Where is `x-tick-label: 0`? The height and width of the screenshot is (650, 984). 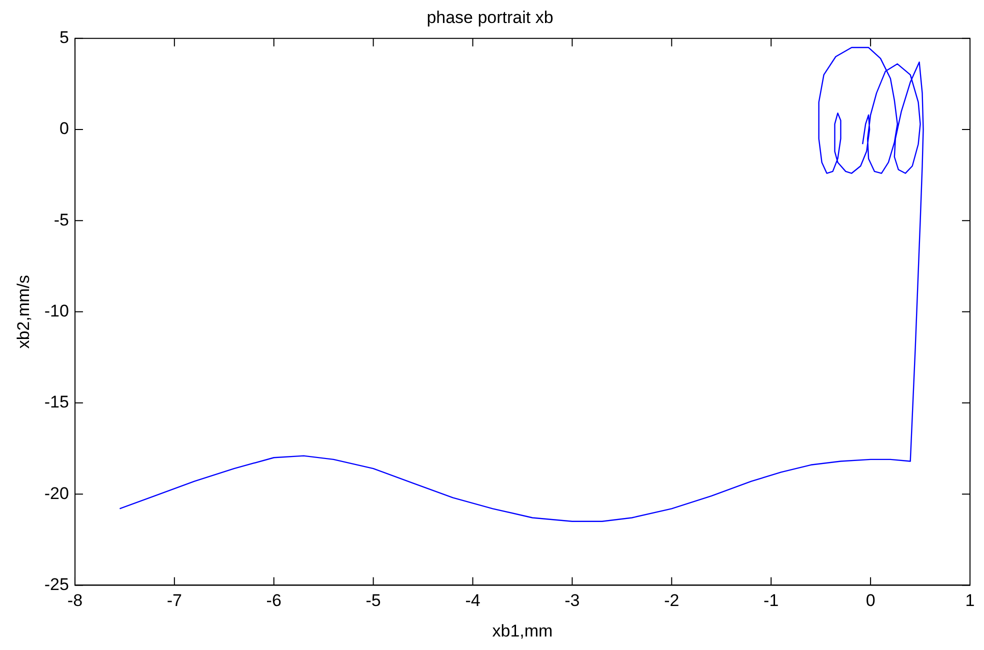 x-tick-label: 0 is located at coordinates (871, 600).